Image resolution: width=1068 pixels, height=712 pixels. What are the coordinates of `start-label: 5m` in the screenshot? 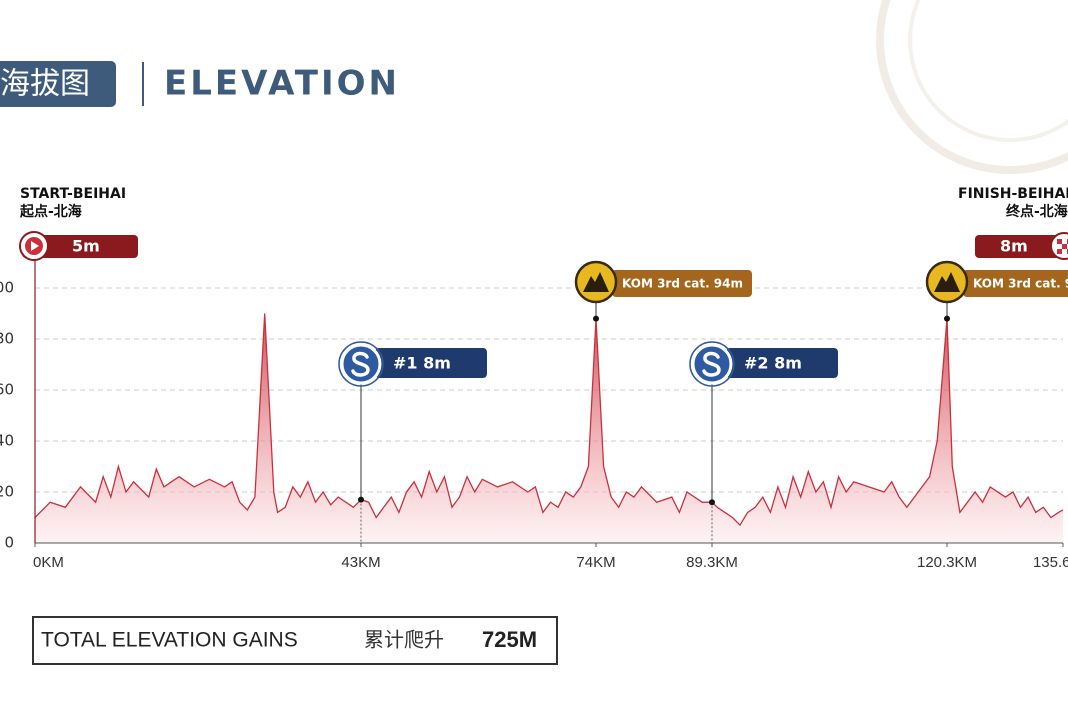 It's located at (86, 246).